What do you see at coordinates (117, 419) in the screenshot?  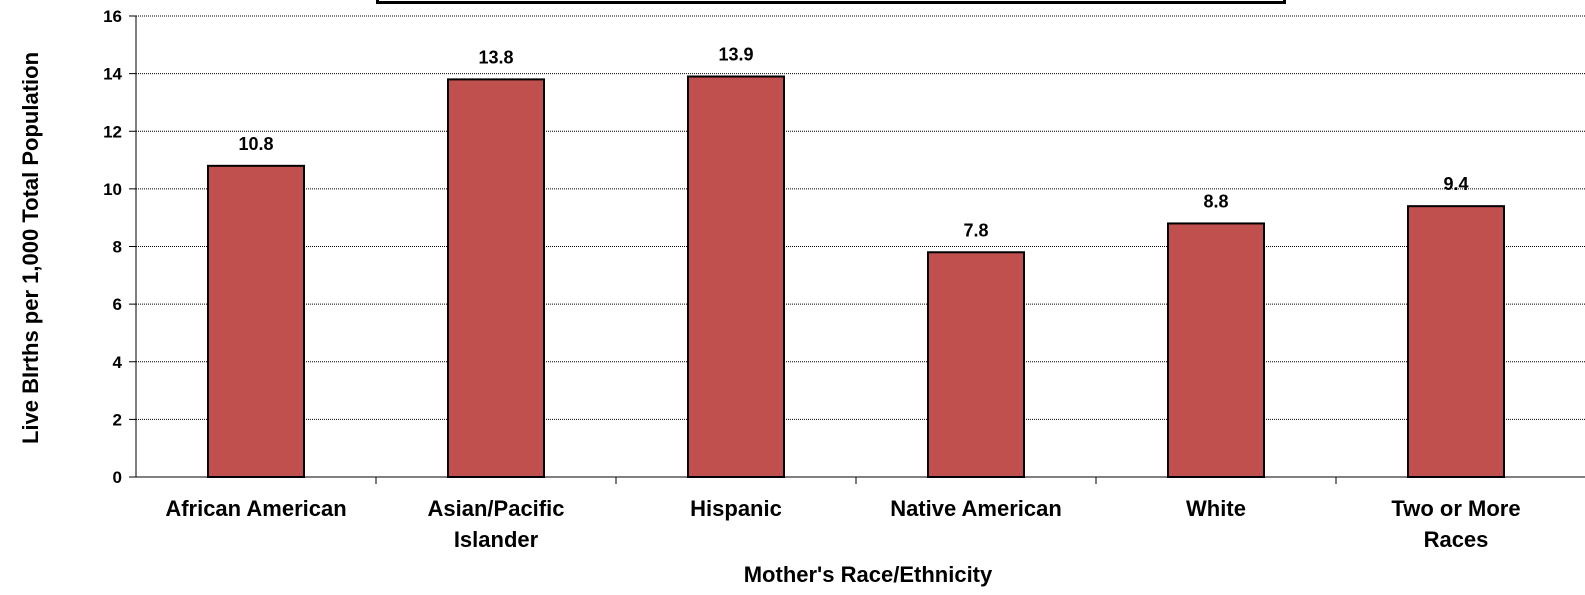 I see `y-tick-label: 2` at bounding box center [117, 419].